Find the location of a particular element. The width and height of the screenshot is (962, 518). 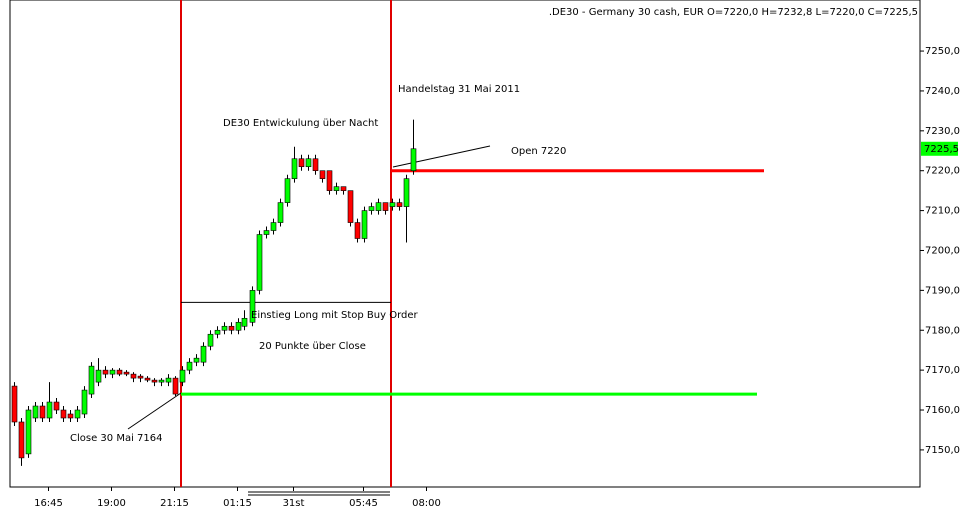

y-tick-label: 7240,0 is located at coordinates (942, 91).